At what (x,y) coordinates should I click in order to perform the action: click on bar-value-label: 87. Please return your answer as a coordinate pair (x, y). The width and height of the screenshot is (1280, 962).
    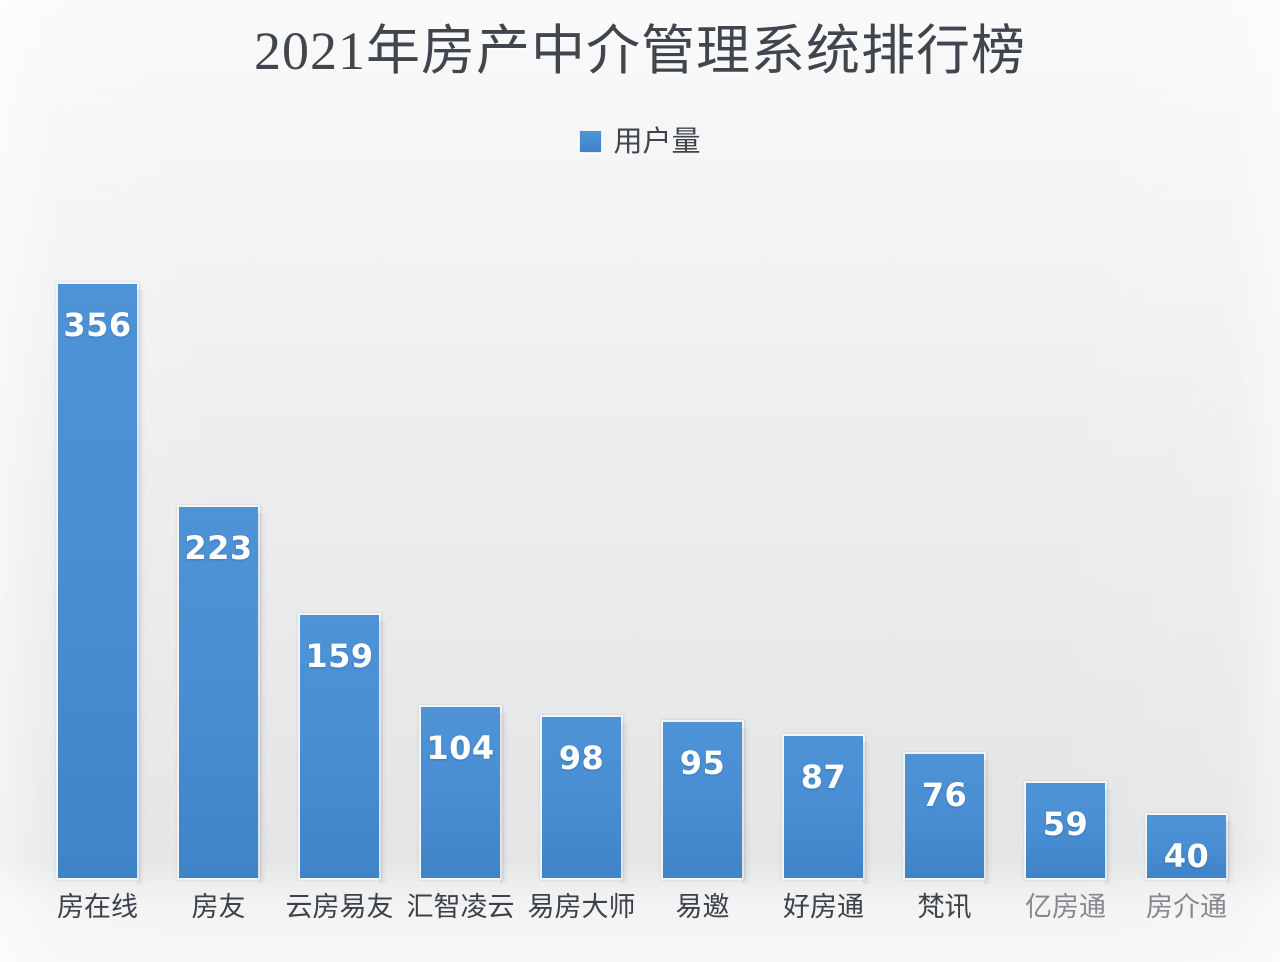
    Looking at the image, I should click on (823, 777).